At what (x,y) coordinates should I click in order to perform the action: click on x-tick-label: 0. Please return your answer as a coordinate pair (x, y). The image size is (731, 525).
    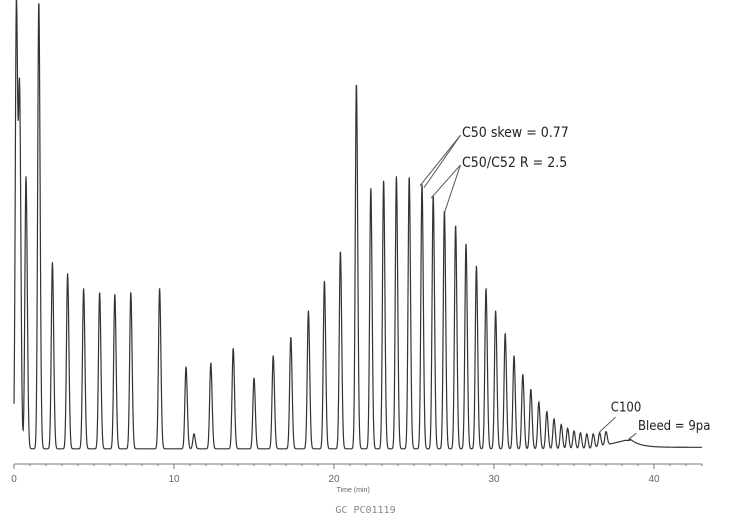
    Looking at the image, I should click on (14, 479).